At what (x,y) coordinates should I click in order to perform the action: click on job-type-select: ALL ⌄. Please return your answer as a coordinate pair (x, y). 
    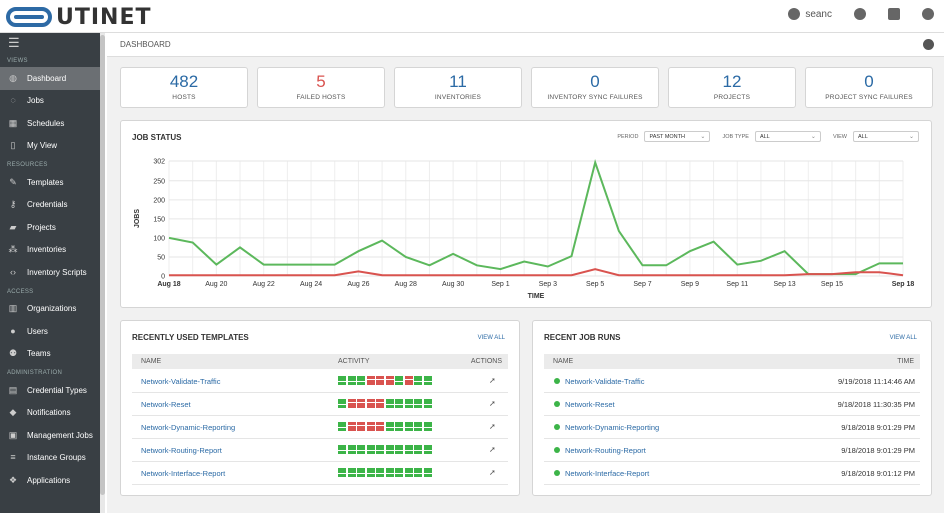
    Looking at the image, I should click on (787, 136).